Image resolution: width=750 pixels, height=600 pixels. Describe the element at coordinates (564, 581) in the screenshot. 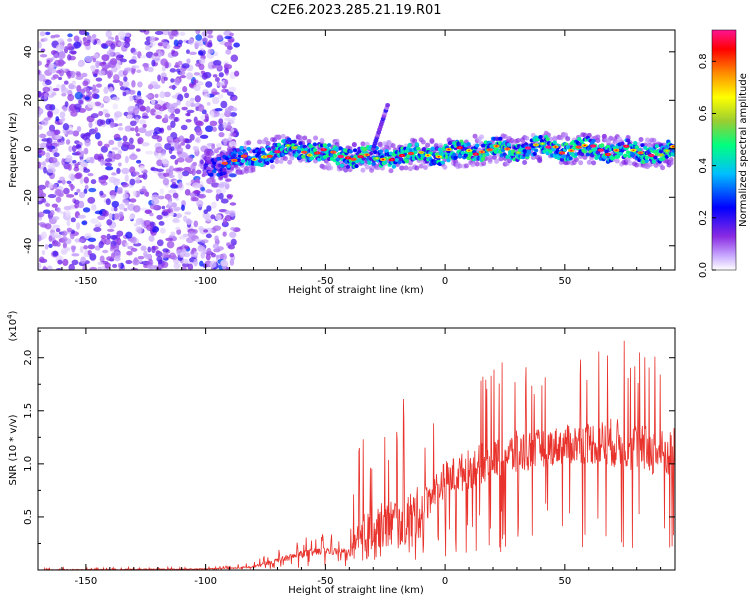

I see `x-tick-label: 50` at that location.